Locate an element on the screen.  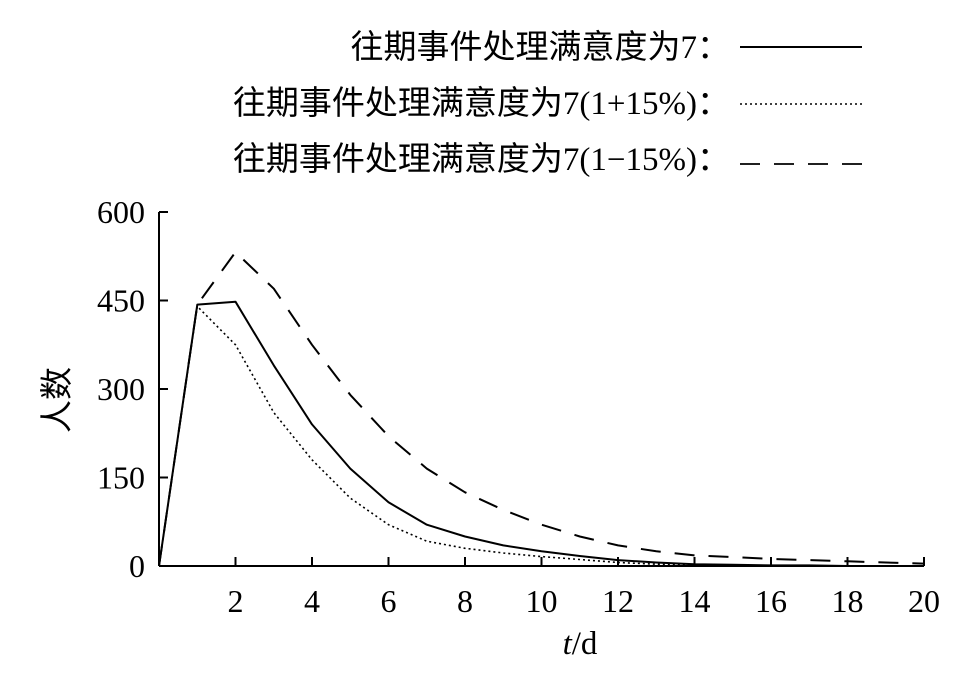
x-tick-label: 20 is located at coordinates (924, 601).